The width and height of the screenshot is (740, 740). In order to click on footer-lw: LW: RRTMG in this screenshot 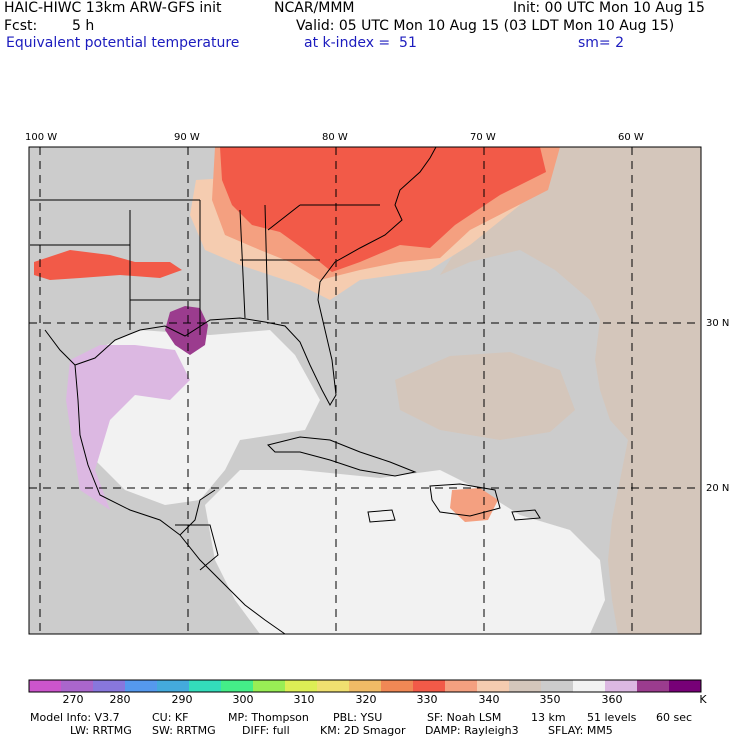, I will do `click(101, 730)`.